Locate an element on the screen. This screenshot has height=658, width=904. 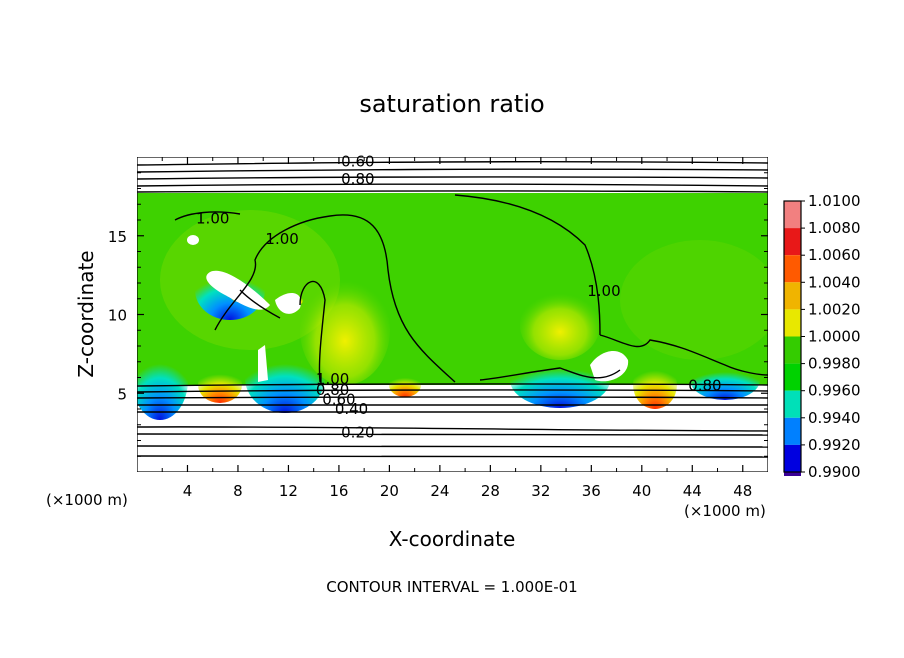
x-tick-label: 48 is located at coordinates (742, 491).